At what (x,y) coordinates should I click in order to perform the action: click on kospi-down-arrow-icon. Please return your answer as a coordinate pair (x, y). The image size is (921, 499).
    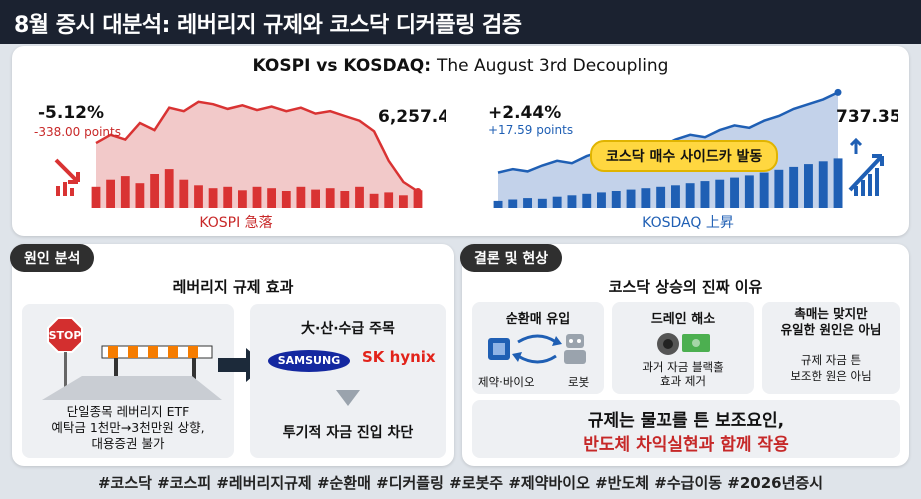
    Looking at the image, I should click on (67, 177).